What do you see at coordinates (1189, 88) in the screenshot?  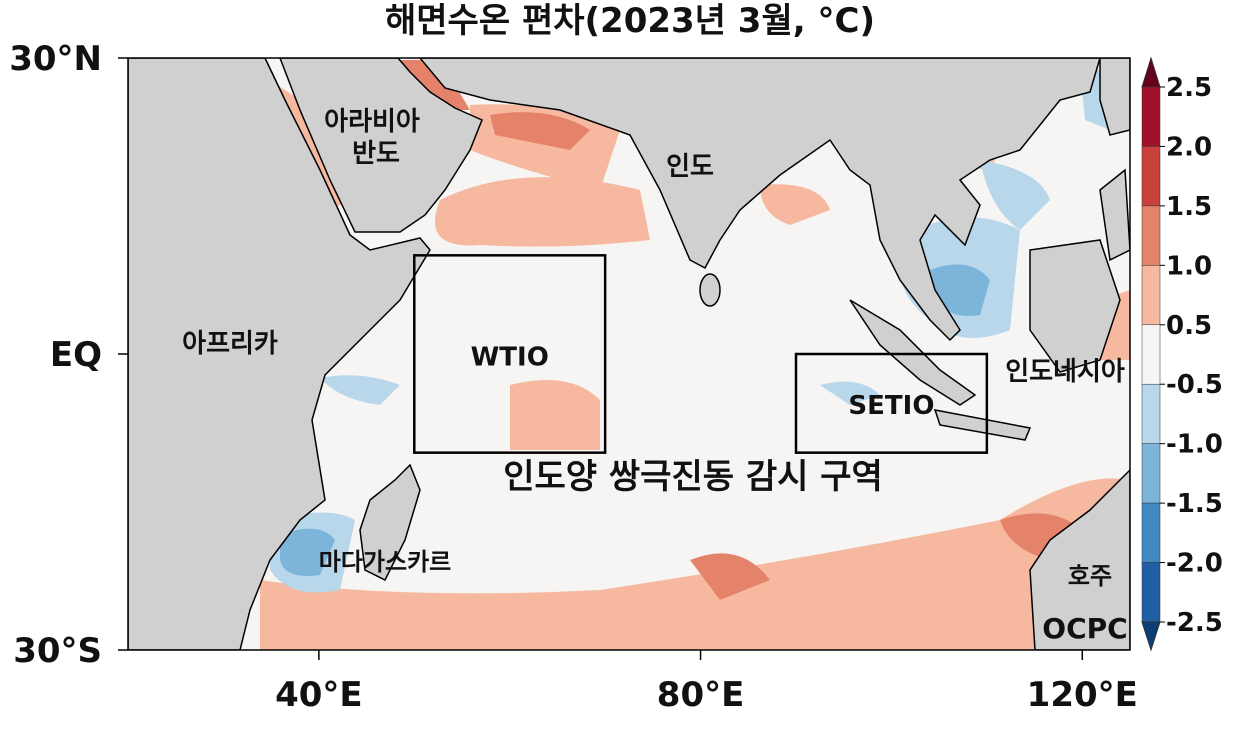 I see `colorbar-label: 2.5` at bounding box center [1189, 88].